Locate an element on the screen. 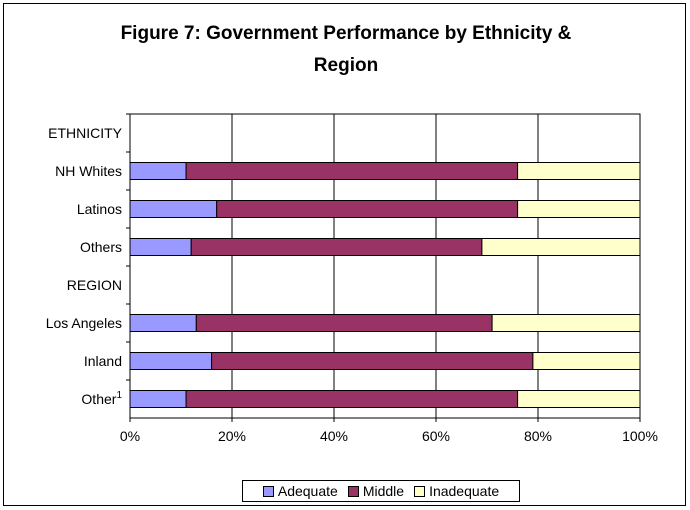 The width and height of the screenshot is (690, 510). x-tick-label: 60% is located at coordinates (436, 436).